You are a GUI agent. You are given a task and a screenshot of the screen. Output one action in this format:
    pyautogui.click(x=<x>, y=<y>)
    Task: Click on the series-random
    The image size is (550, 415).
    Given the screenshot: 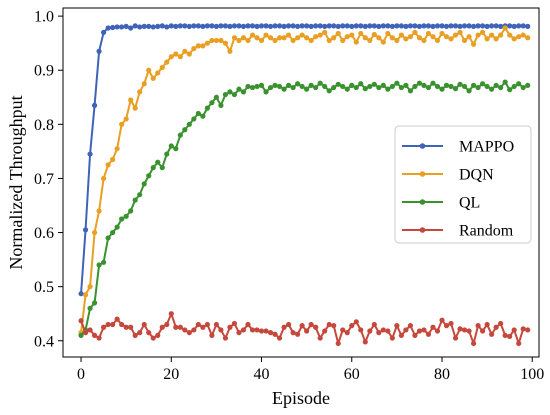 What is the action you would take?
    pyautogui.click(x=304, y=329)
    